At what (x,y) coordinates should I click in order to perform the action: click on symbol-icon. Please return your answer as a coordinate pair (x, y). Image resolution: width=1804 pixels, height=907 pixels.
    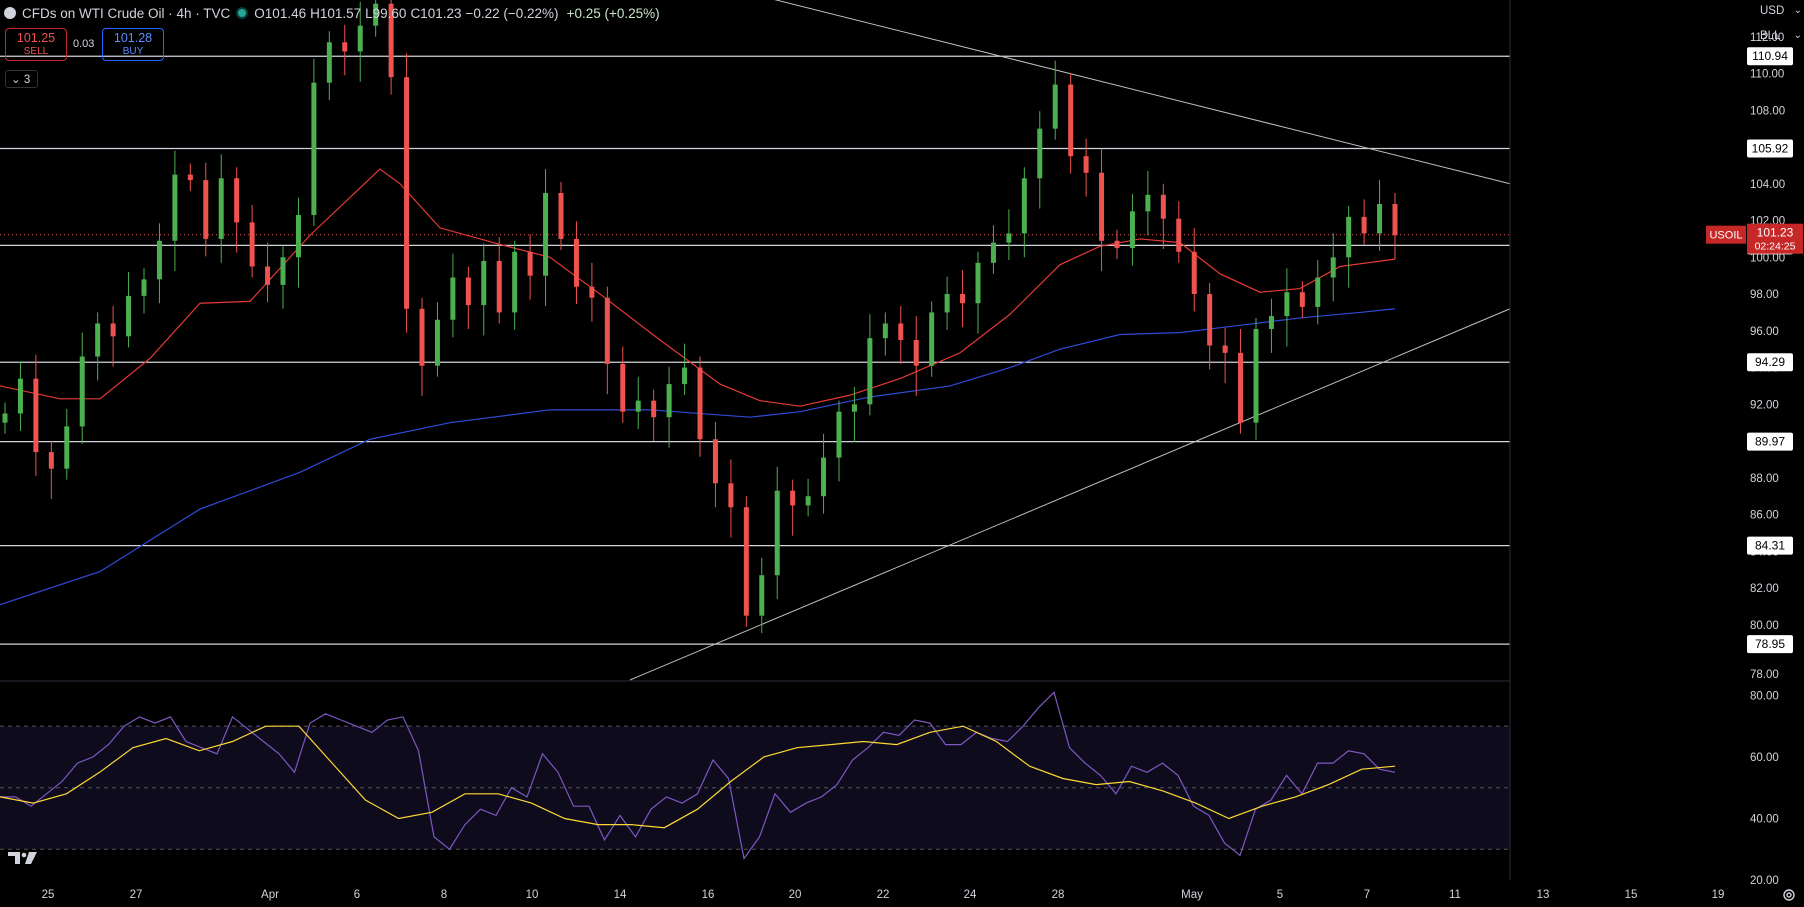
    Looking at the image, I should click on (10, 13).